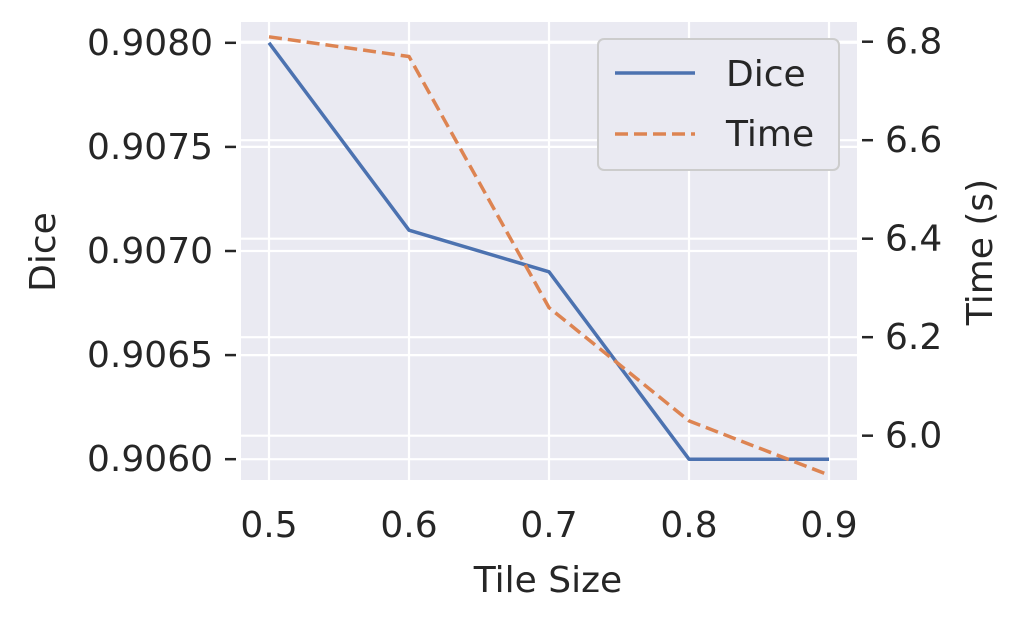  Describe the element at coordinates (547, 580) in the screenshot. I see `x-axis-title: Tile Size` at that location.